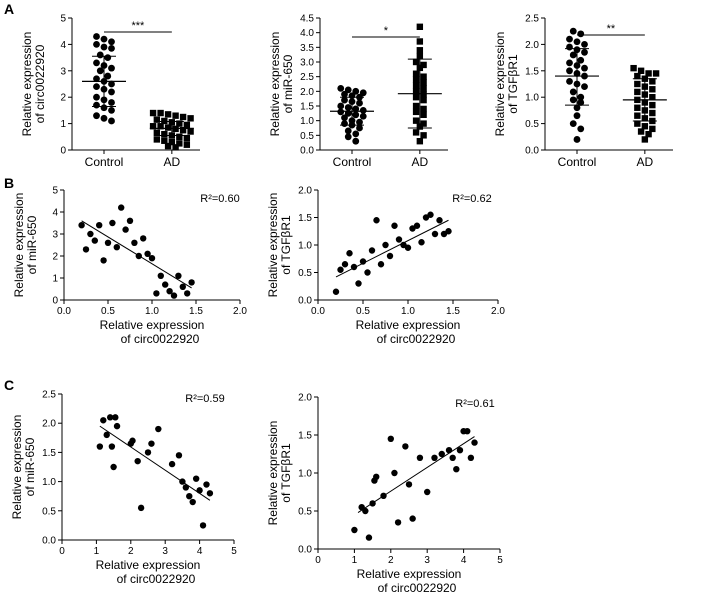  What do you see at coordinates (500, 560) in the screenshot?
I see `x-tick-label: 5` at bounding box center [500, 560].